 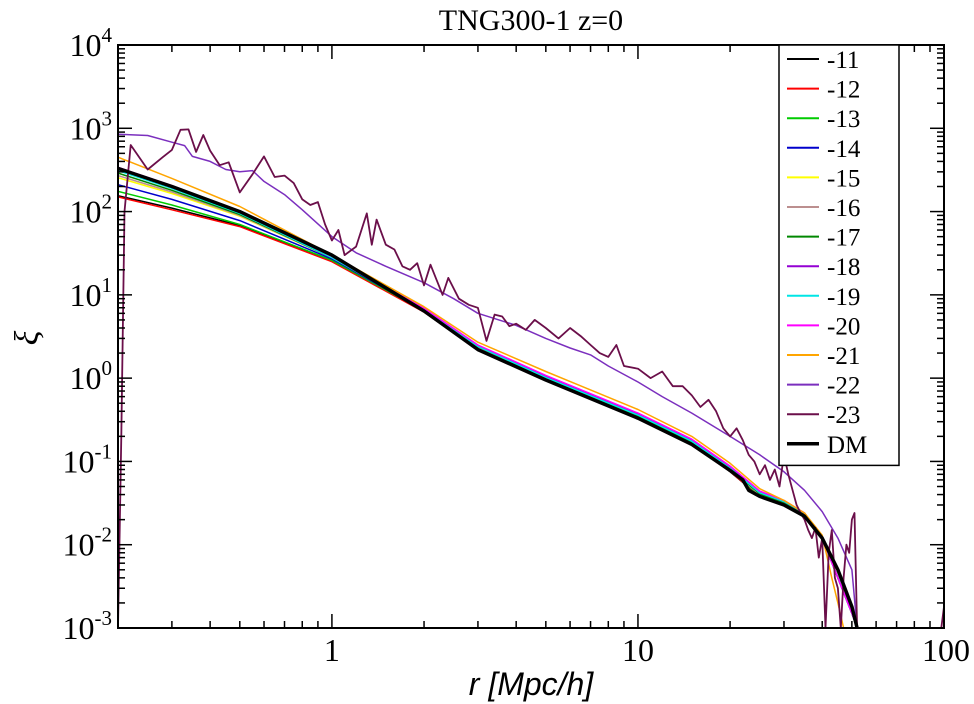 I want to click on legend-box, so click(x=839, y=255).